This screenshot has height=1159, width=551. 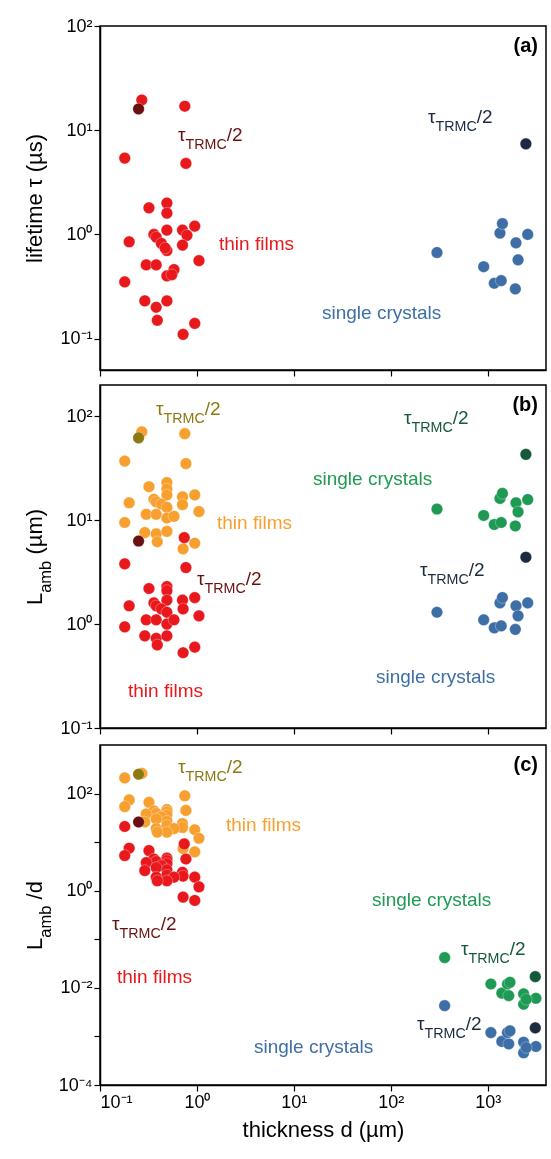 What do you see at coordinates (34, 198) in the screenshot?
I see `y-axis-title: lifetime τ (µs)` at bounding box center [34, 198].